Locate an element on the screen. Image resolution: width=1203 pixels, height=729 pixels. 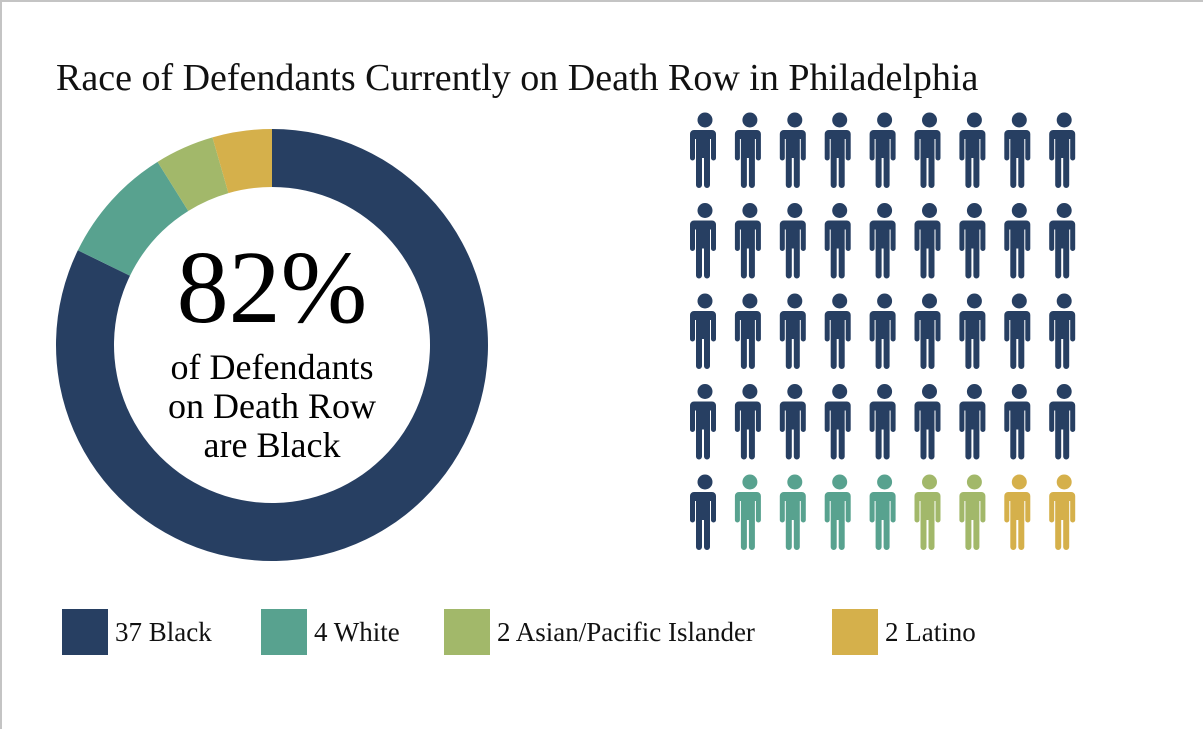
center-percentage: 82% is located at coordinates (272, 287).